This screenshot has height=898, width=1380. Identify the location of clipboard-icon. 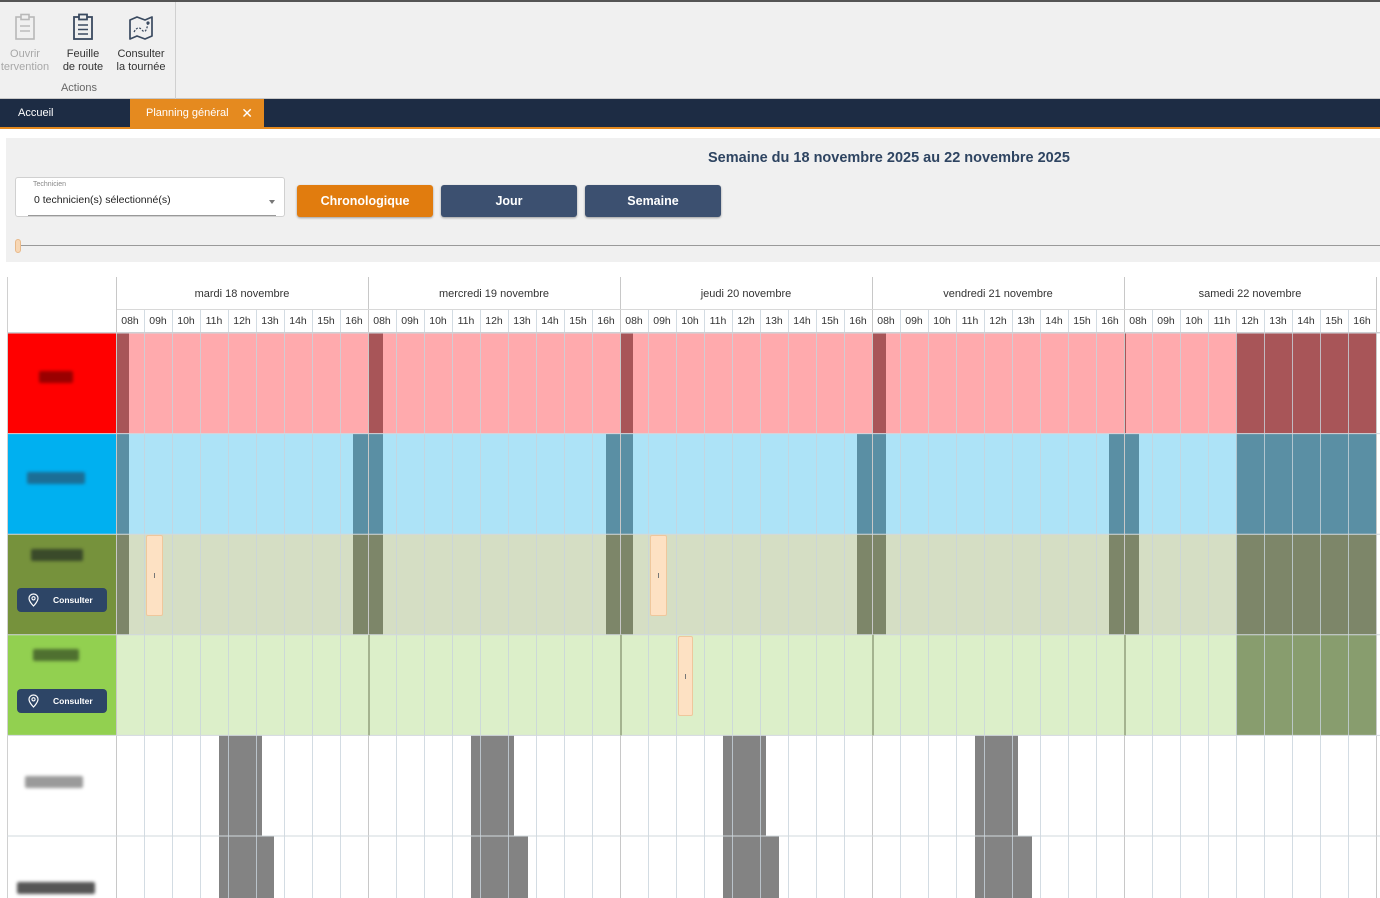
(25, 26).